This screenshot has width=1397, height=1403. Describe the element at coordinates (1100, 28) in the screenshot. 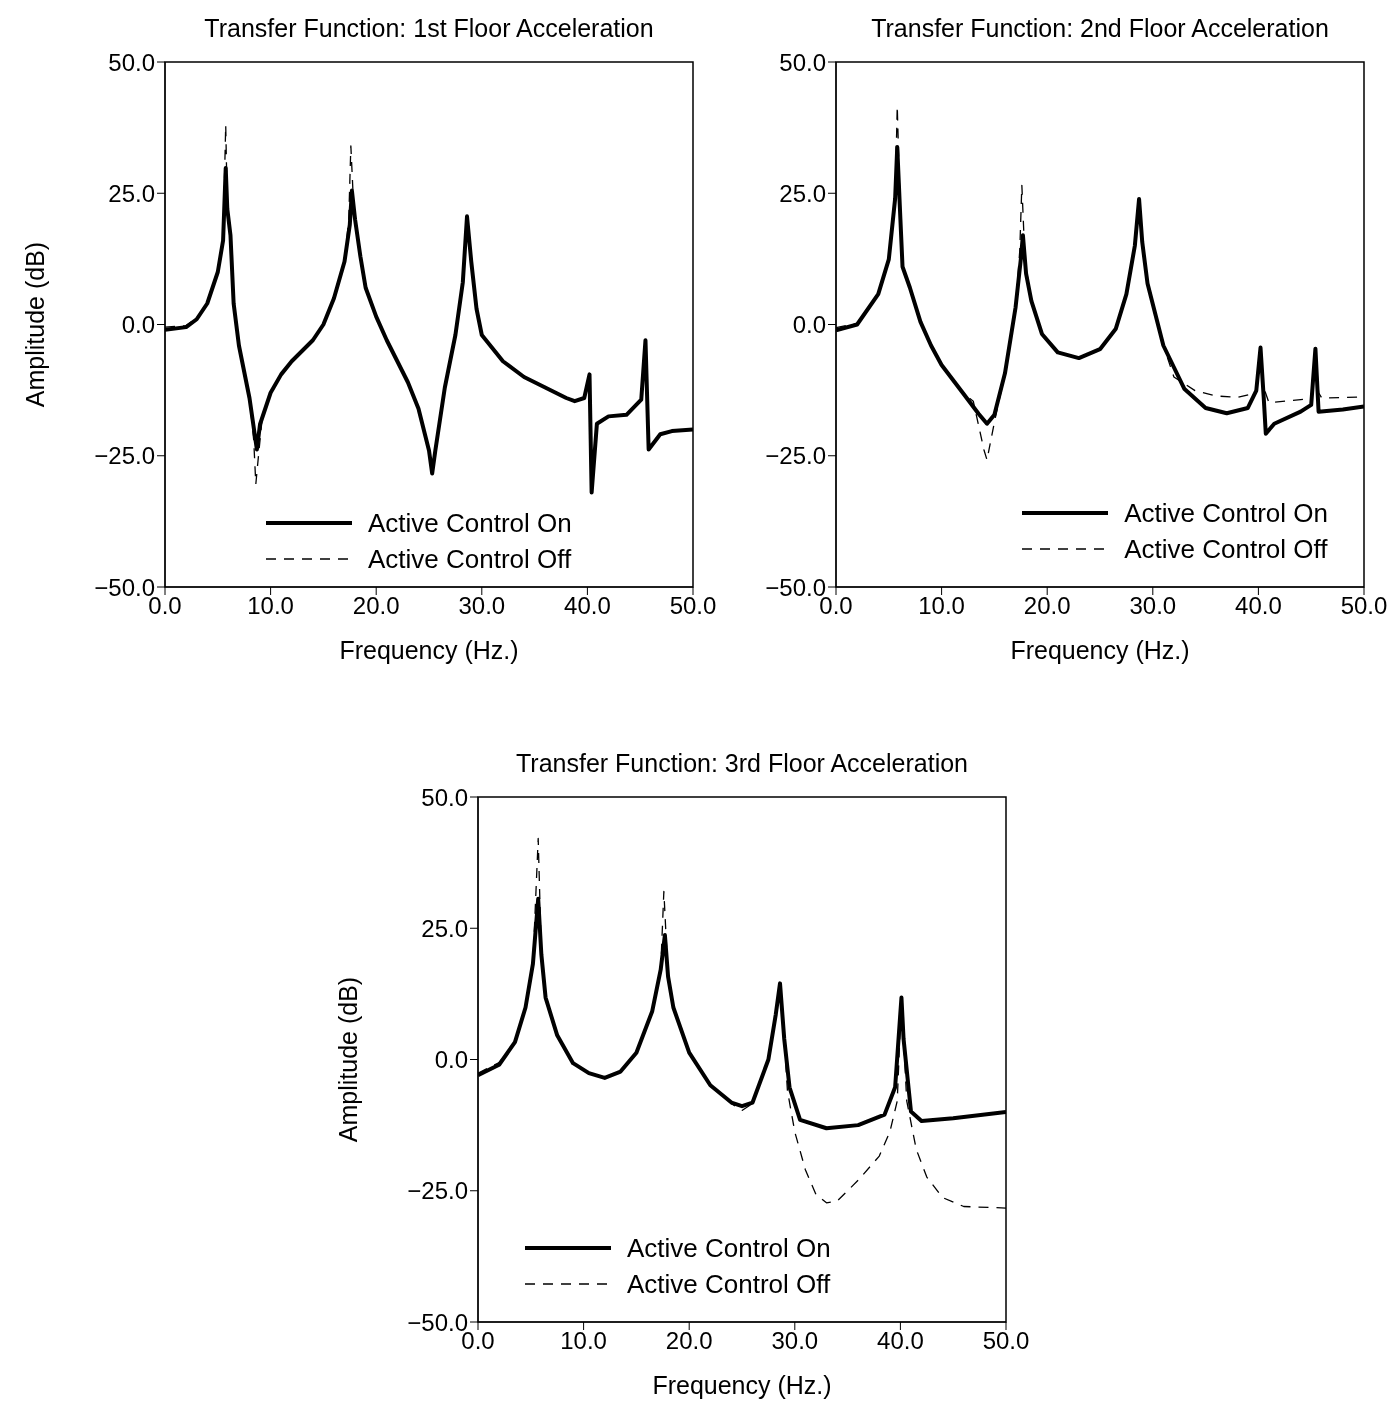

I see `chart-title: Transfer Function: 2nd Floor Acceleration` at that location.